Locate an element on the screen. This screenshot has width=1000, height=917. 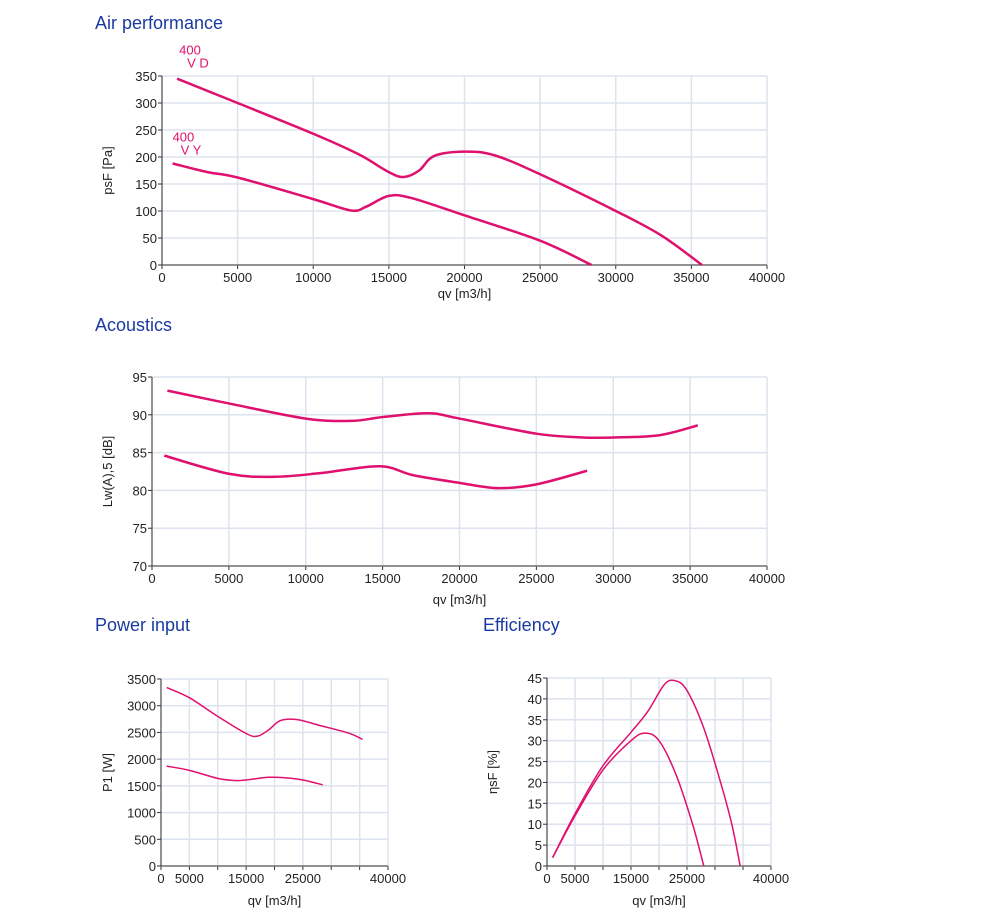
y-tick-label: 75 is located at coordinates (140, 528).